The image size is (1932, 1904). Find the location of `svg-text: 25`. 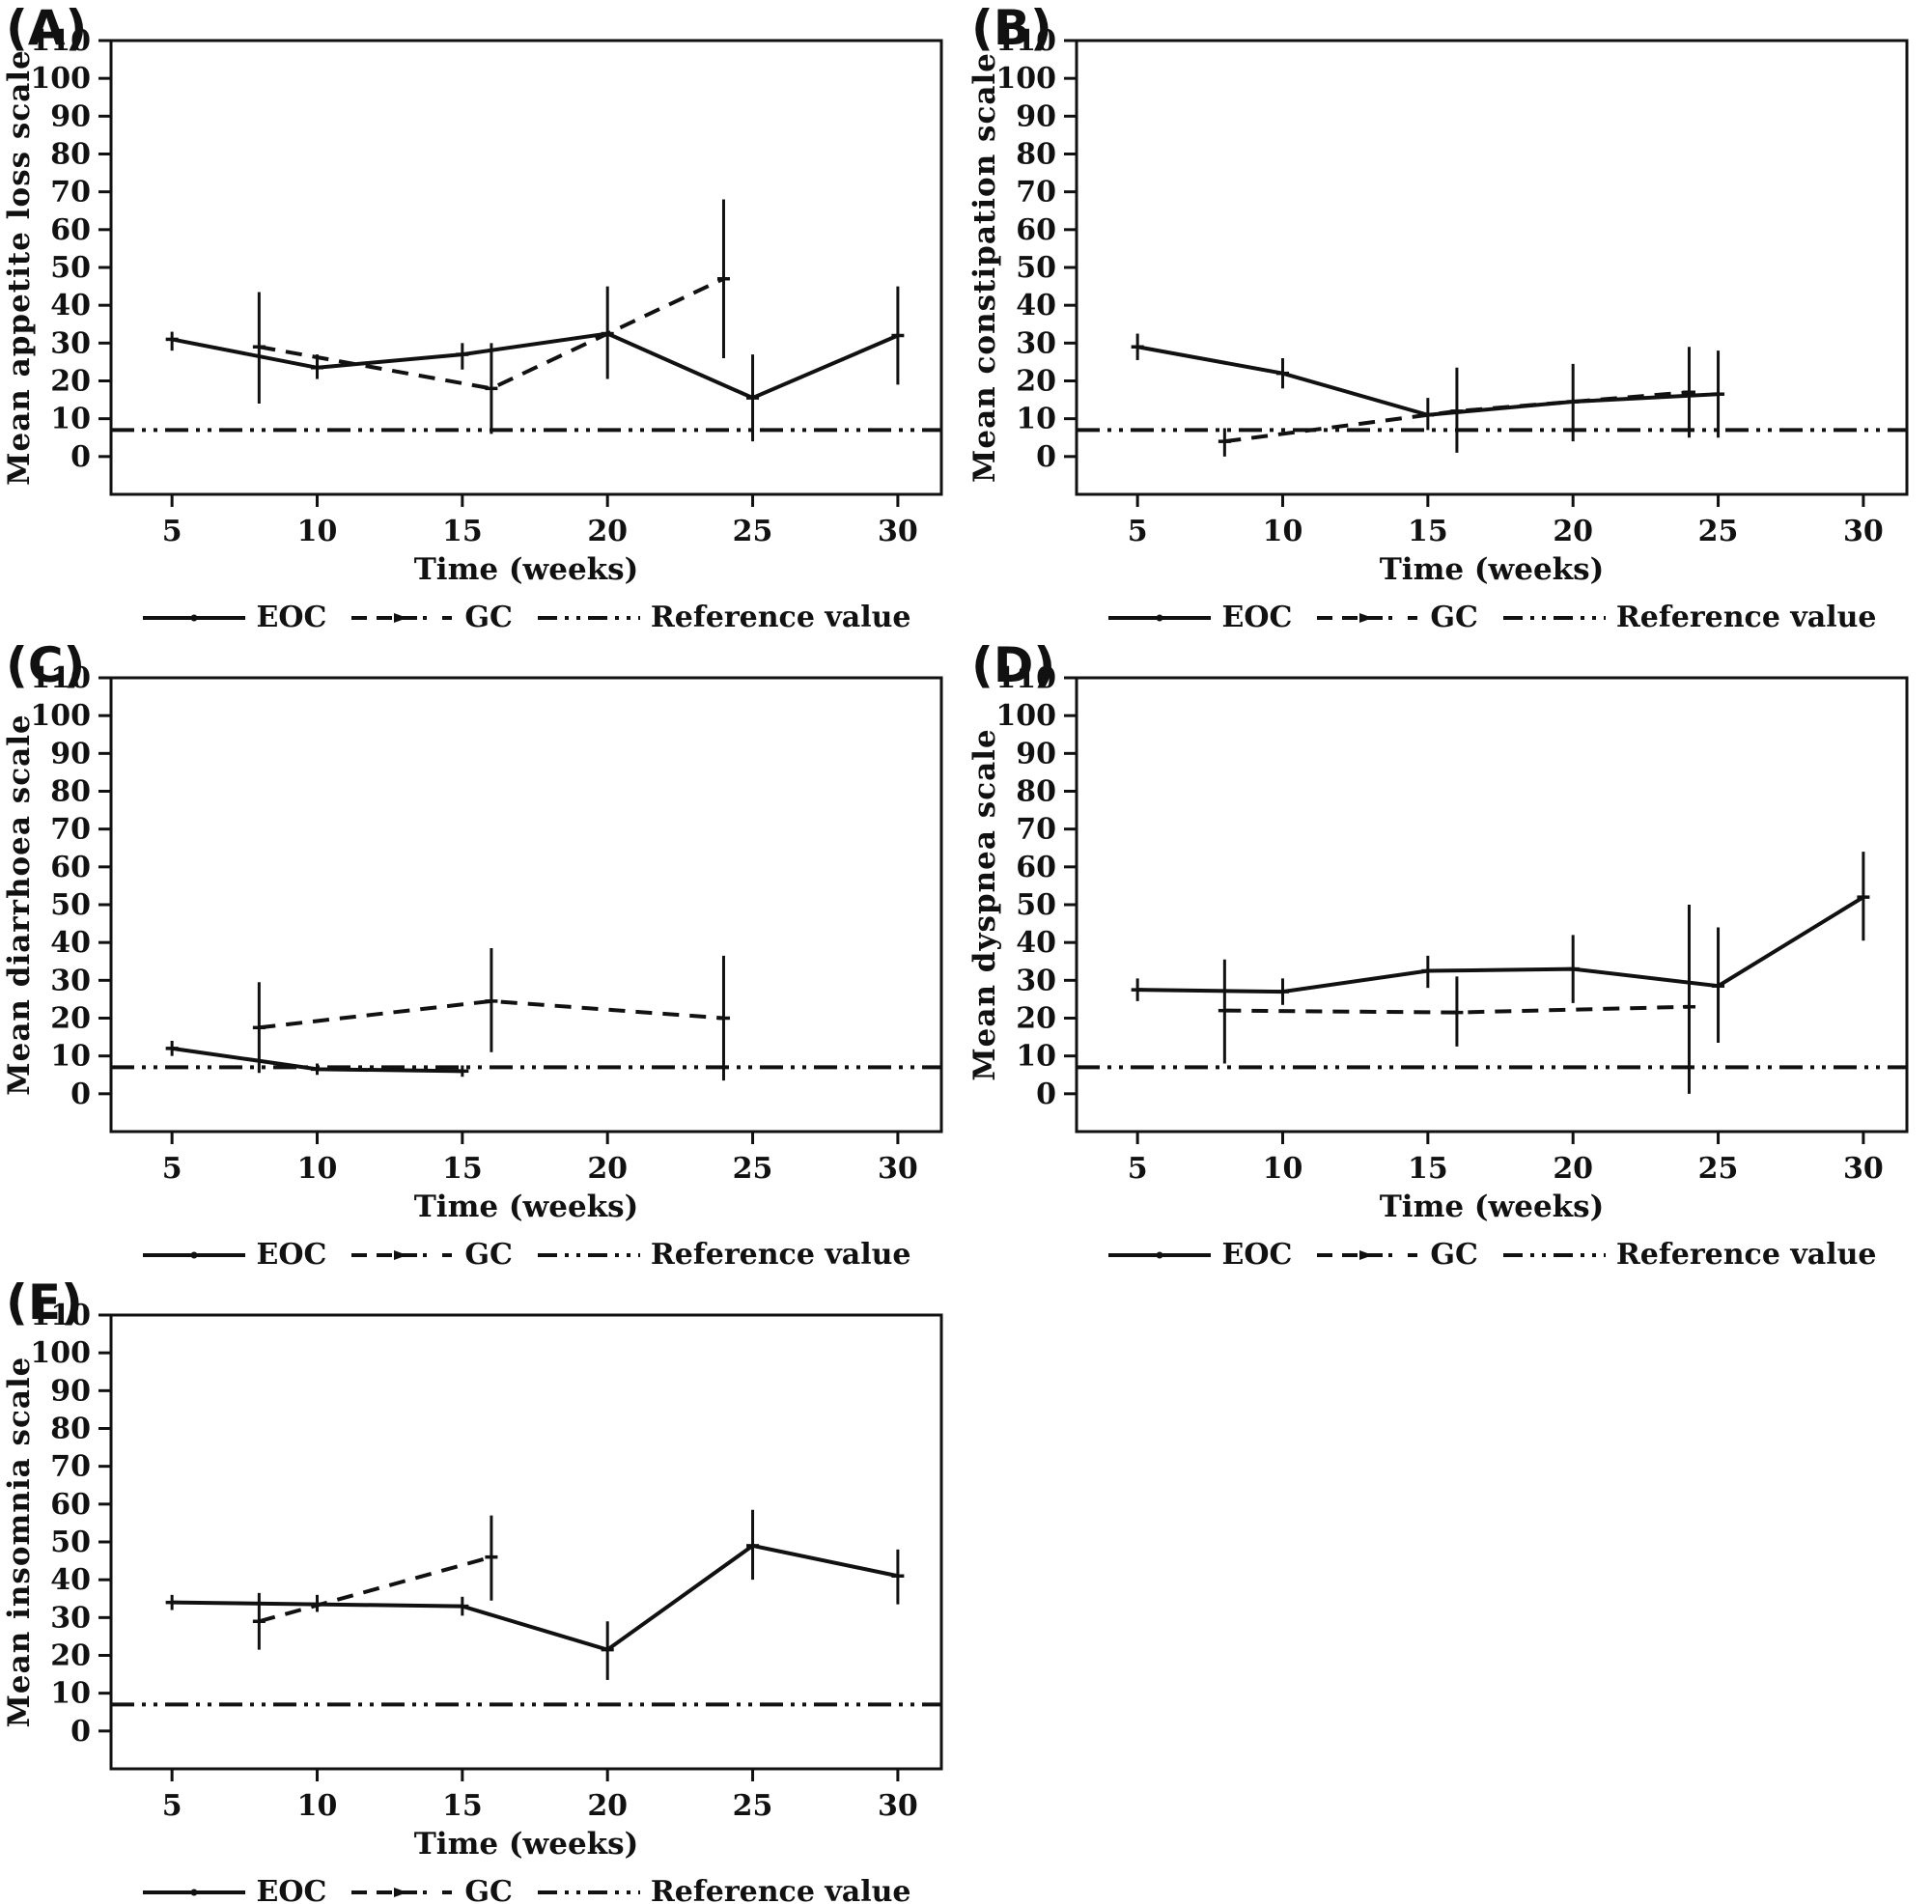

svg-text: 25 is located at coordinates (753, 1169).